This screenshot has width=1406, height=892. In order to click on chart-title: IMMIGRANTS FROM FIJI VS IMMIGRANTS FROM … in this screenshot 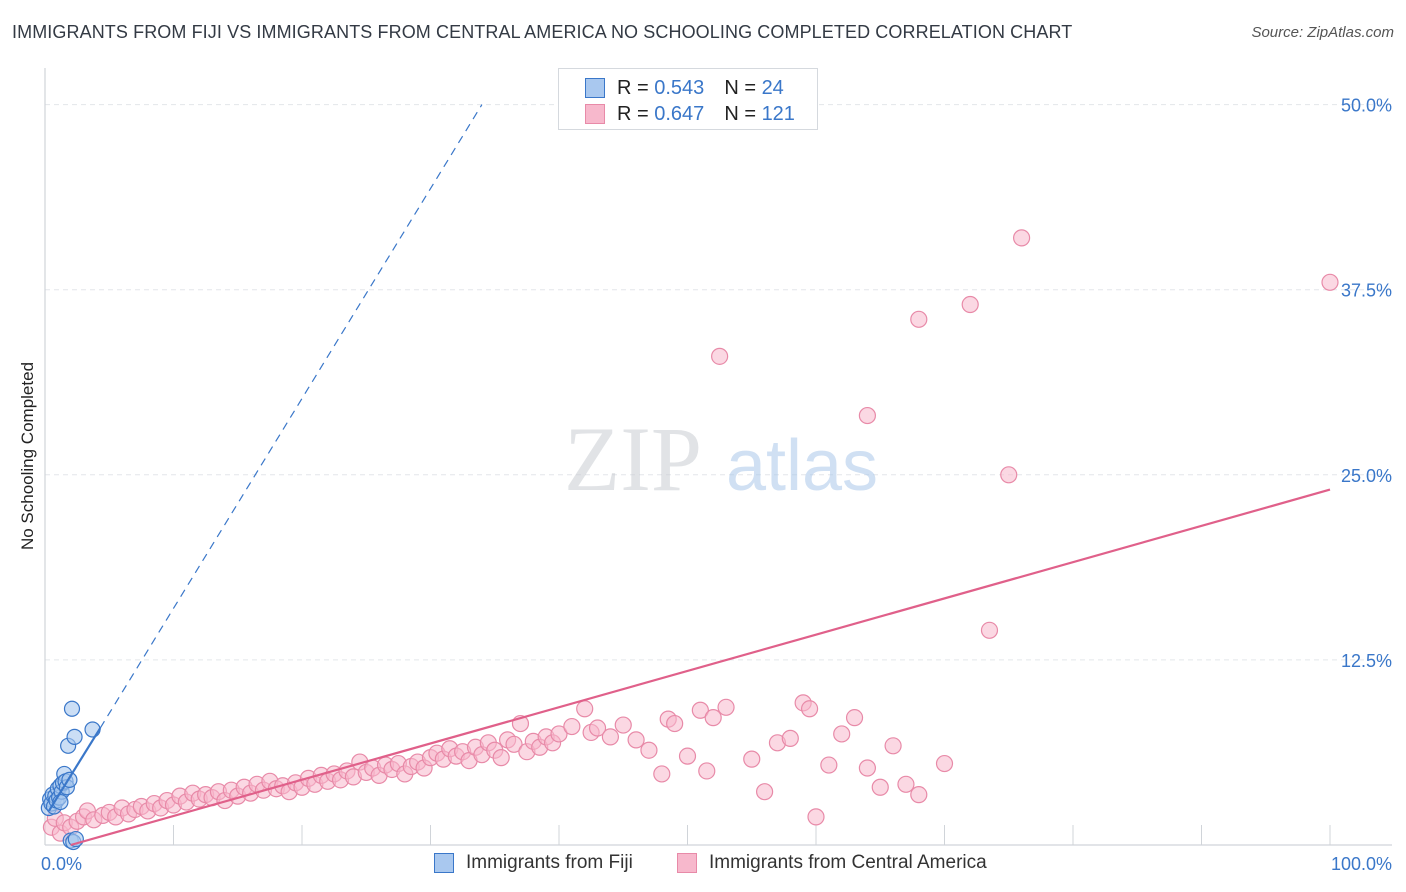, I will do `click(542, 32)`.